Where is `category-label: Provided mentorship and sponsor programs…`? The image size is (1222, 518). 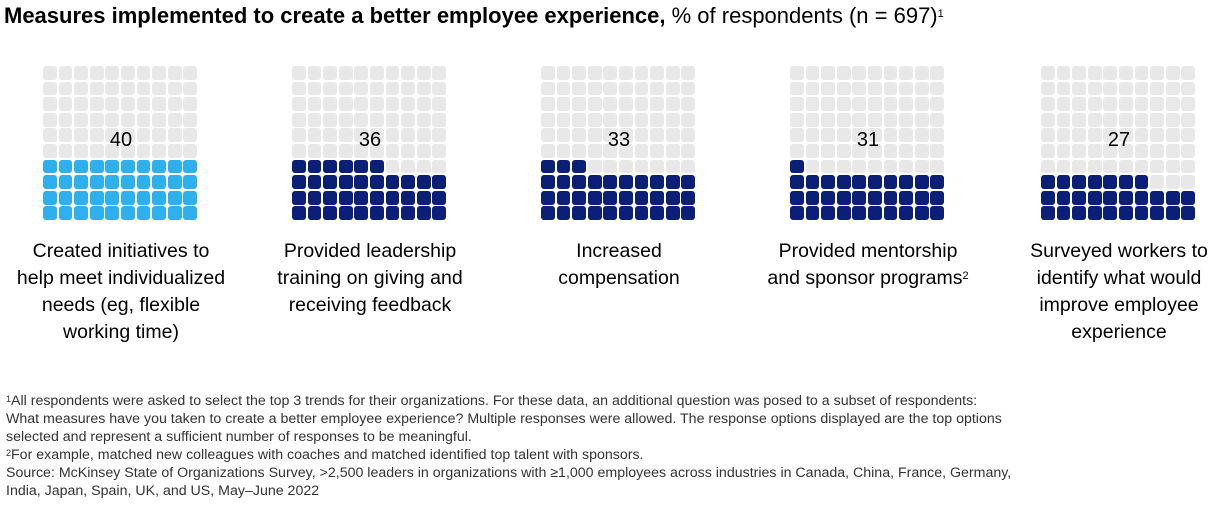 category-label: Provided mentorship and sponsor programs… is located at coordinates (868, 265).